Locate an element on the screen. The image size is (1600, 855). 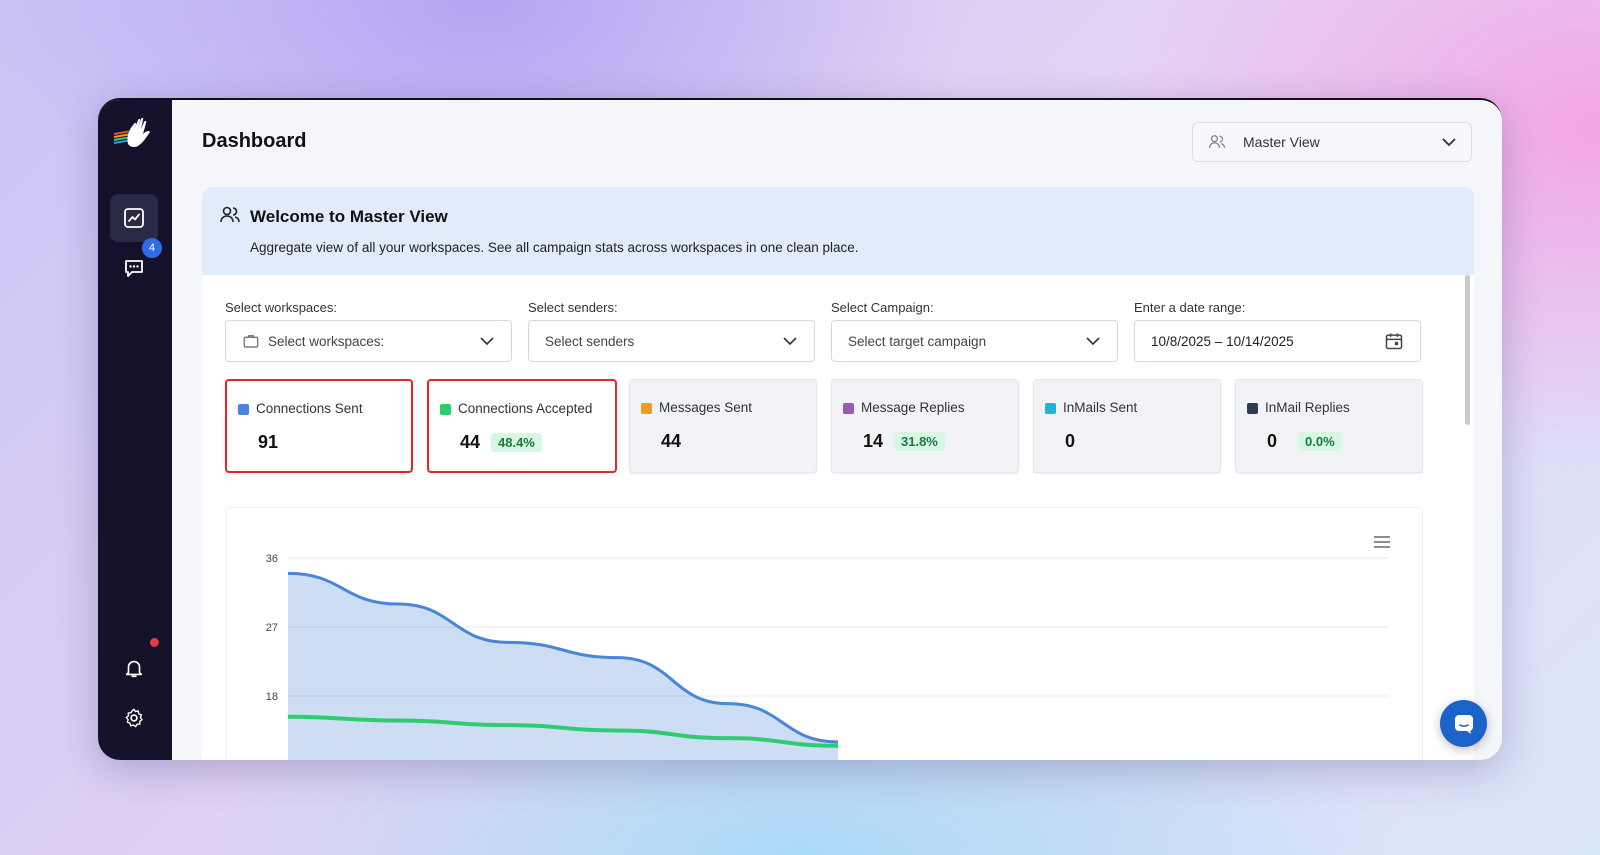
stat-title: Connections Accepted is located at coordinates (525, 408).